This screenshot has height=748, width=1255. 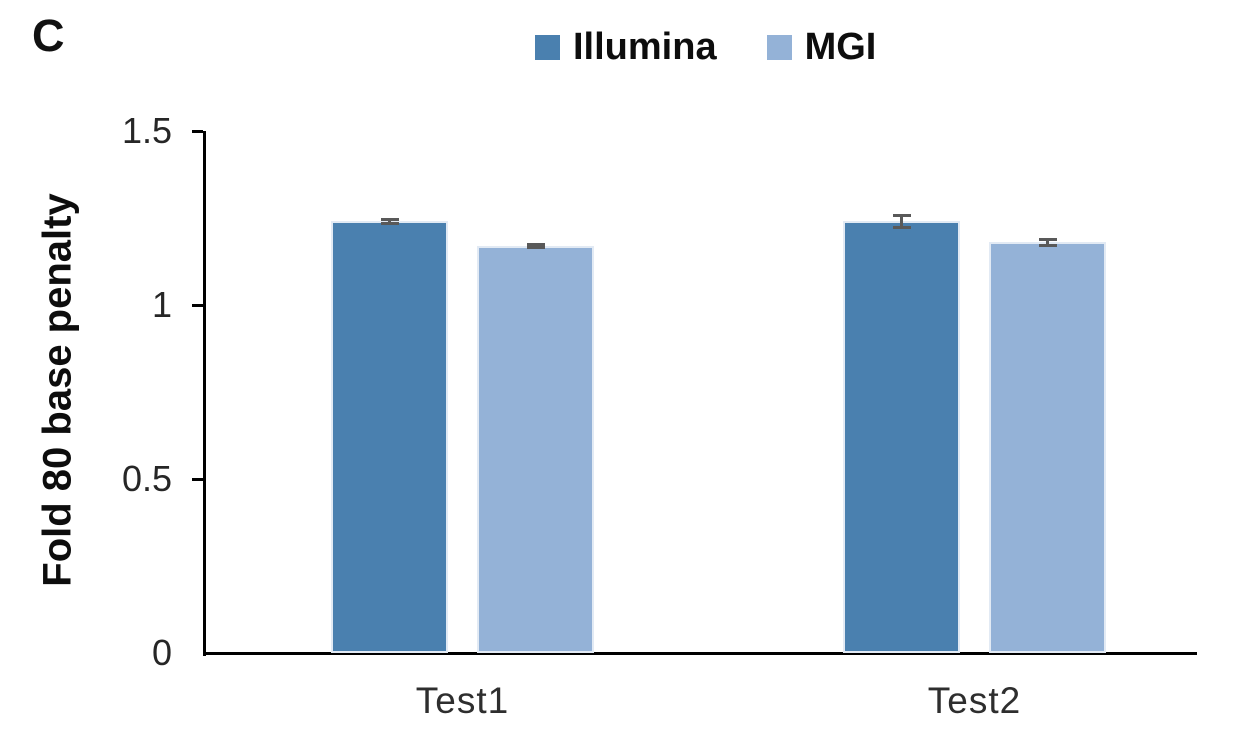 What do you see at coordinates (146, 478) in the screenshot?
I see `y-tick-label: 0.5` at bounding box center [146, 478].